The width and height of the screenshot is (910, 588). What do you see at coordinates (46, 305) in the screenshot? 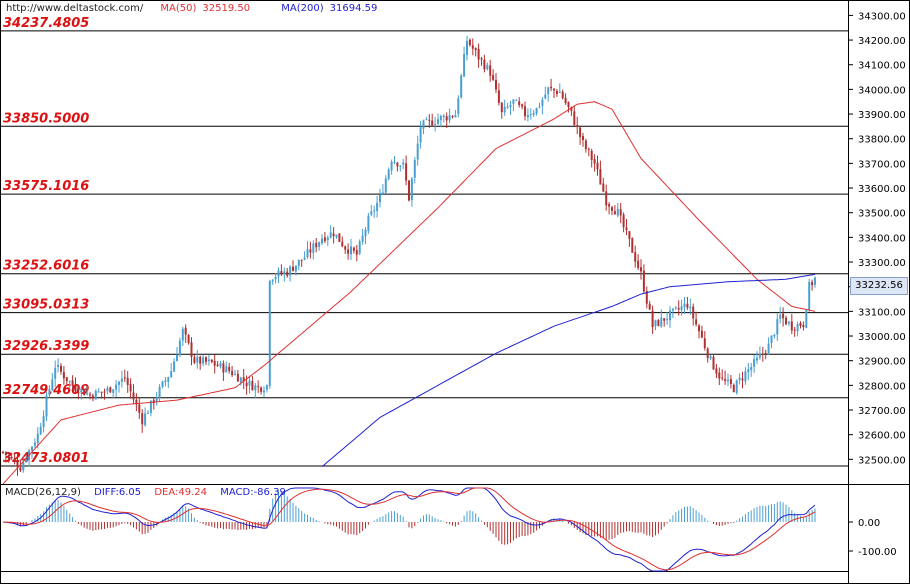
I see `level-label: 33095.0313` at bounding box center [46, 305].